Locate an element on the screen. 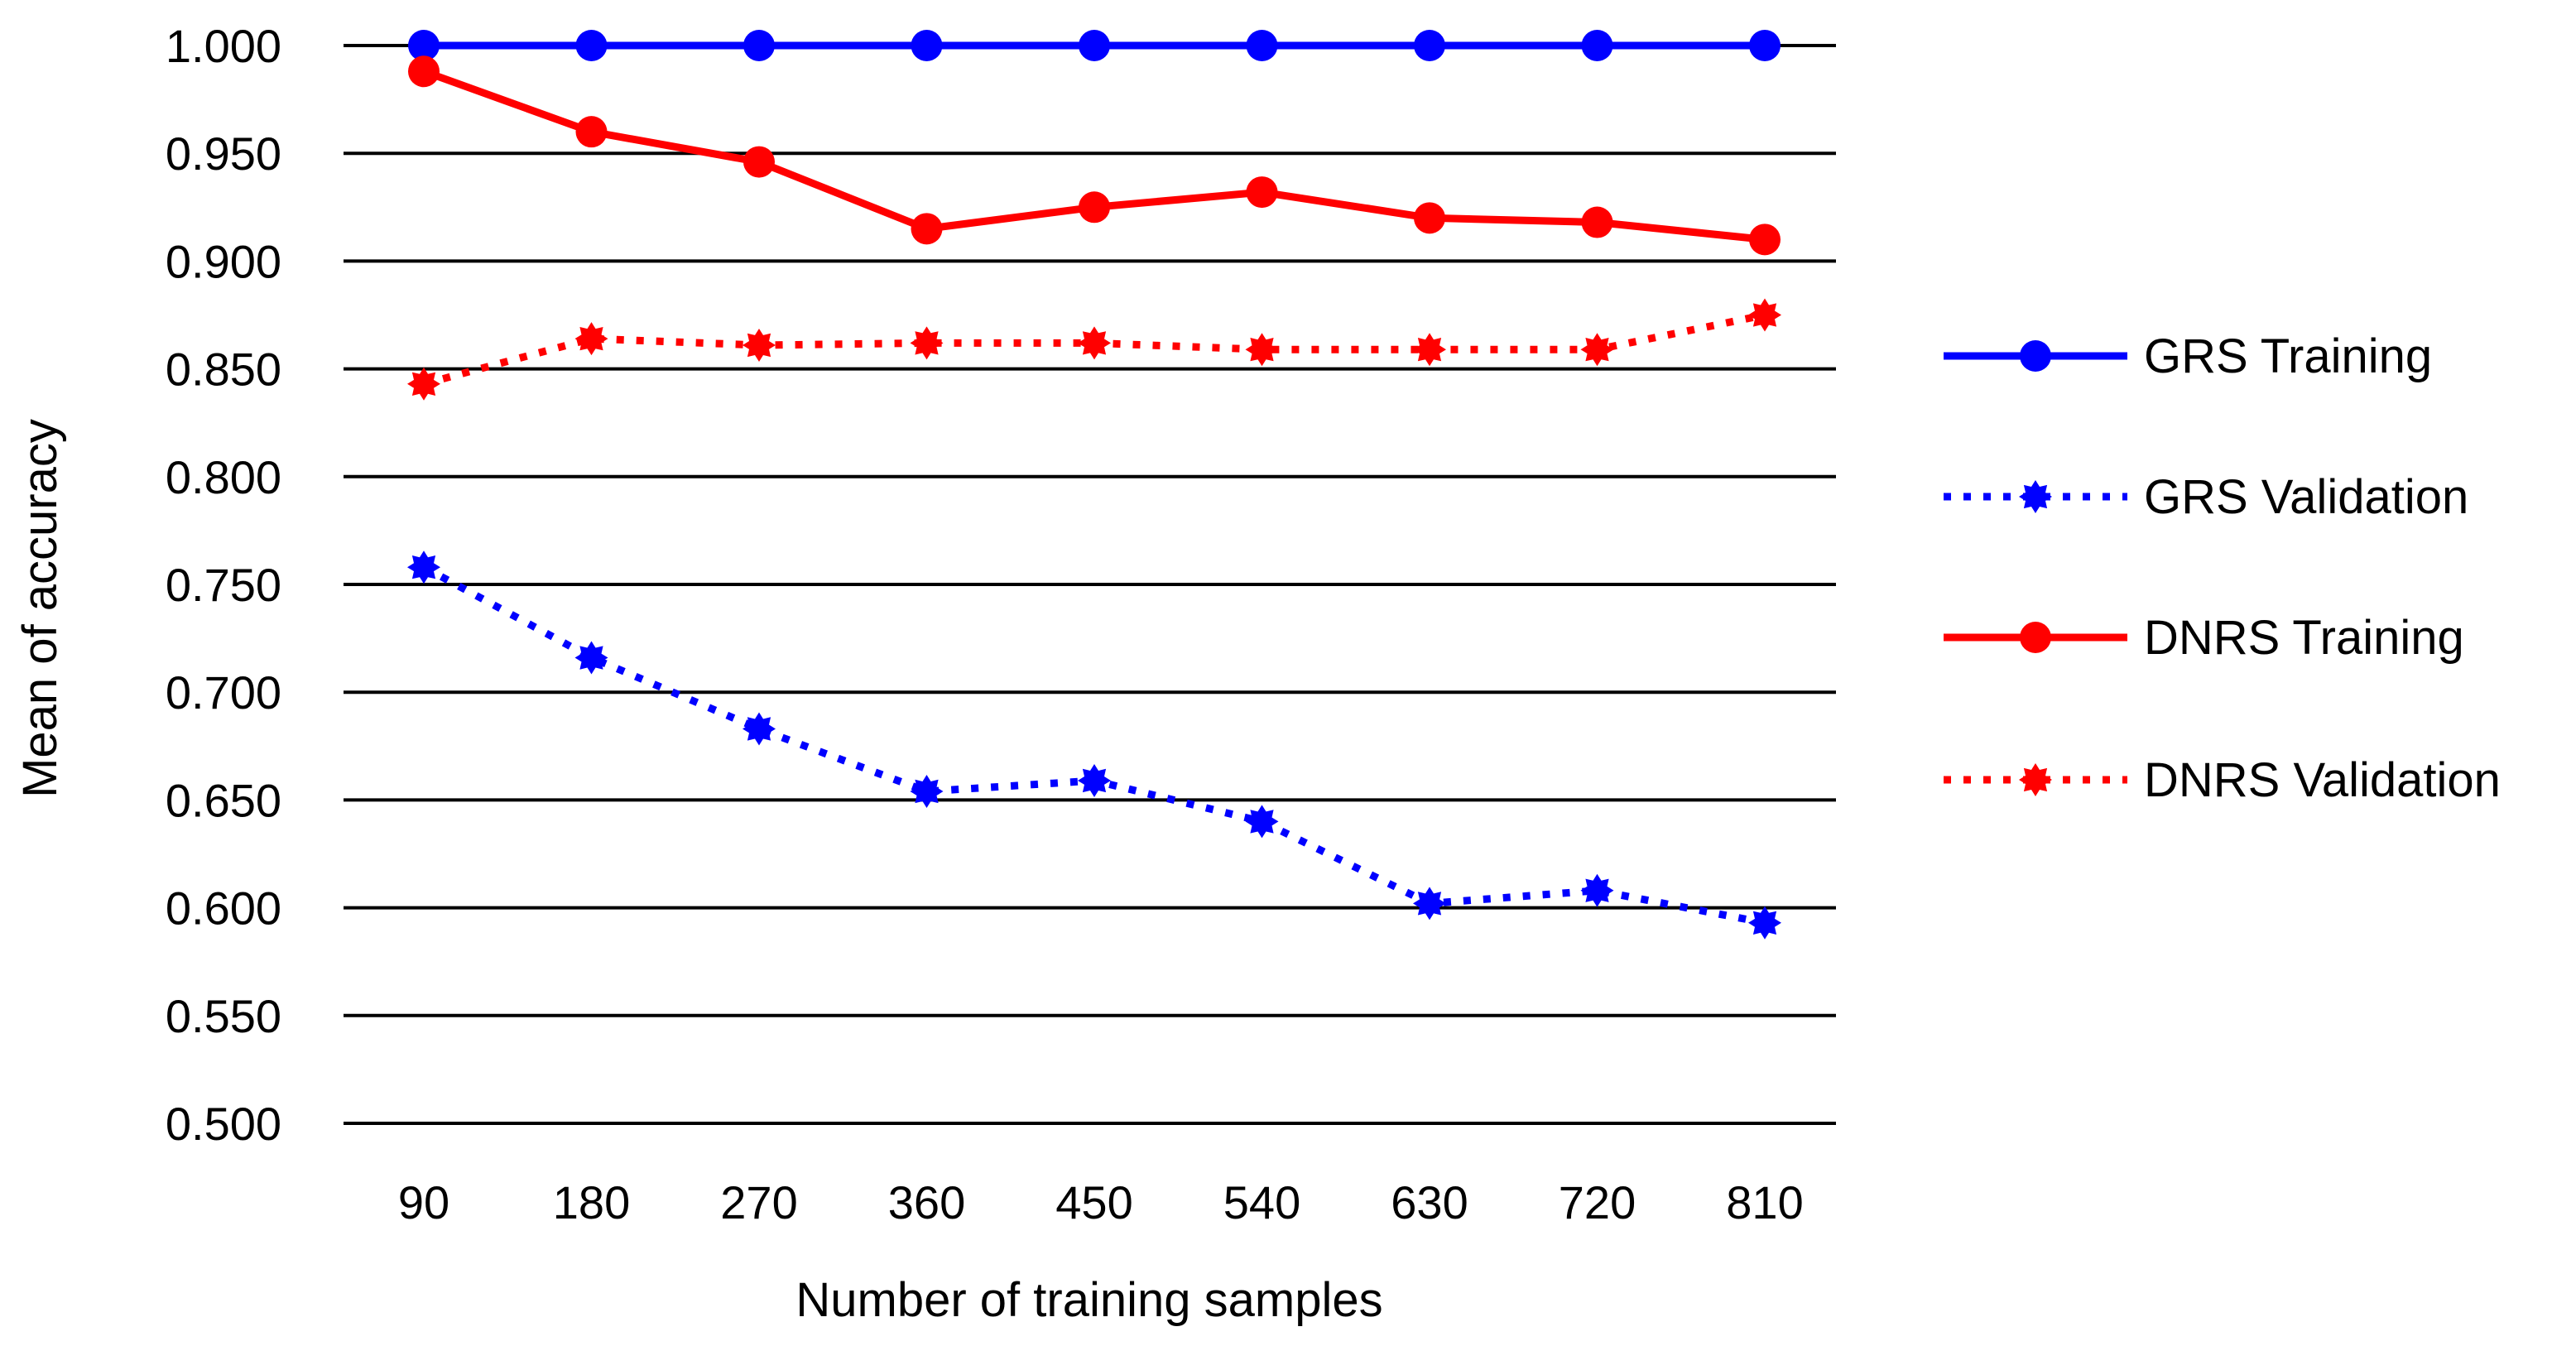  y-tick-label: 0.950 is located at coordinates (223, 153).